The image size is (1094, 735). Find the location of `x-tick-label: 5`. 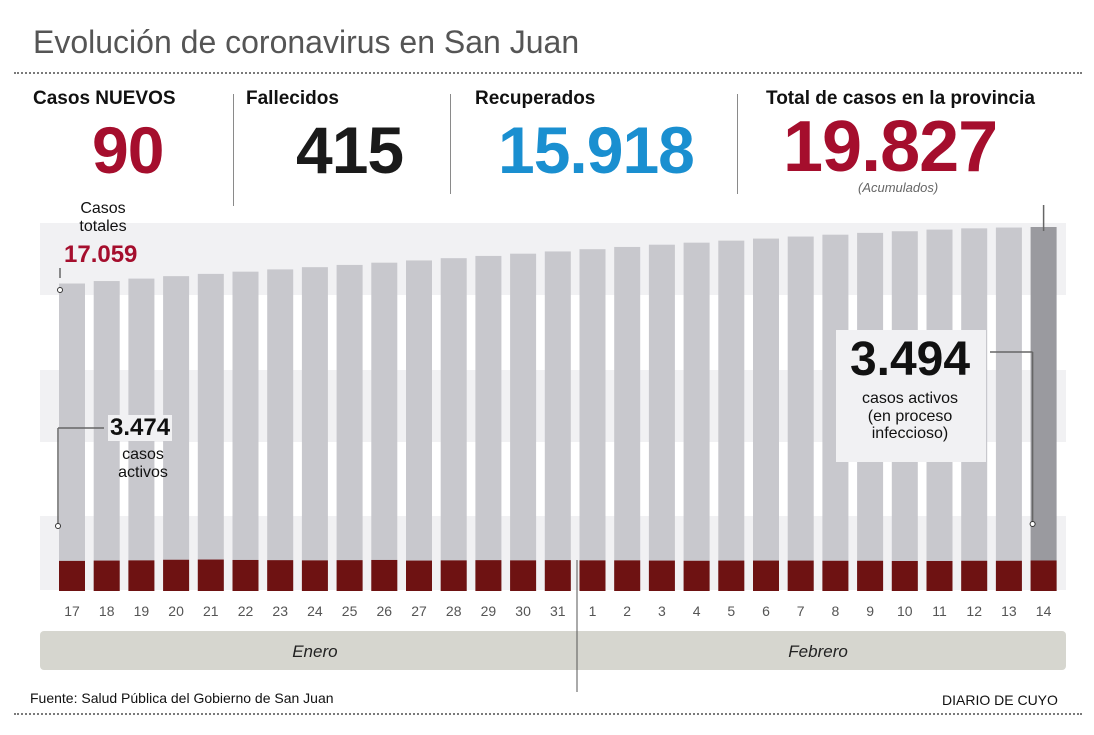

x-tick-label: 5 is located at coordinates (731, 611).